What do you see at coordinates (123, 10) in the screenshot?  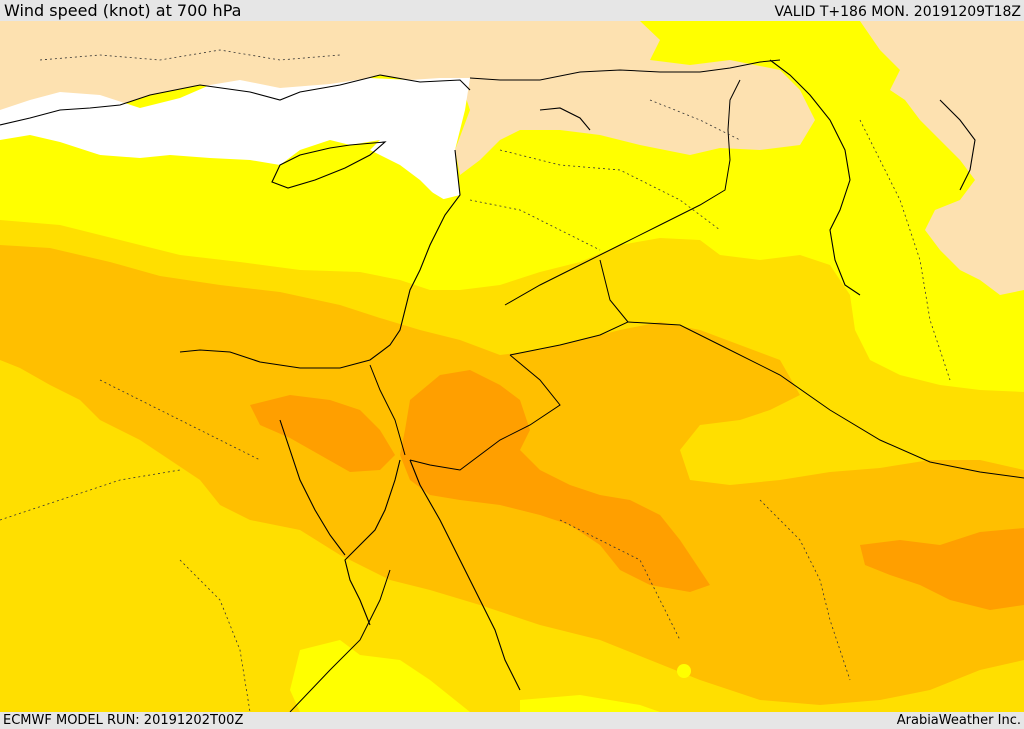 I see `map-title: Wind speed (knot) at 700 hPa` at bounding box center [123, 10].